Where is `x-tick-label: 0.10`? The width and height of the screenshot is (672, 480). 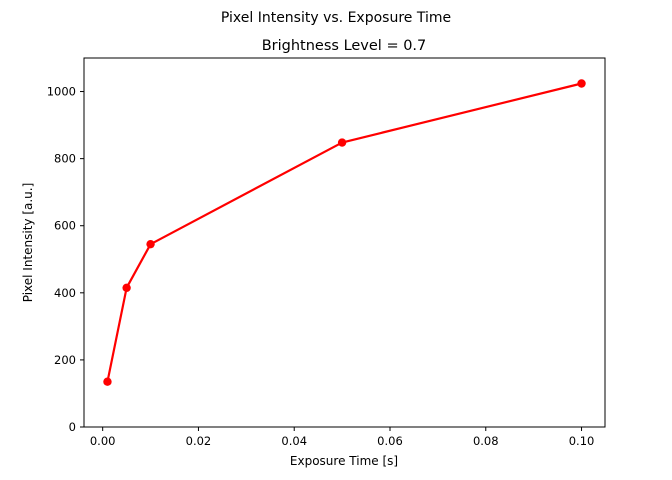
x-tick-label: 0.10 is located at coordinates (582, 441).